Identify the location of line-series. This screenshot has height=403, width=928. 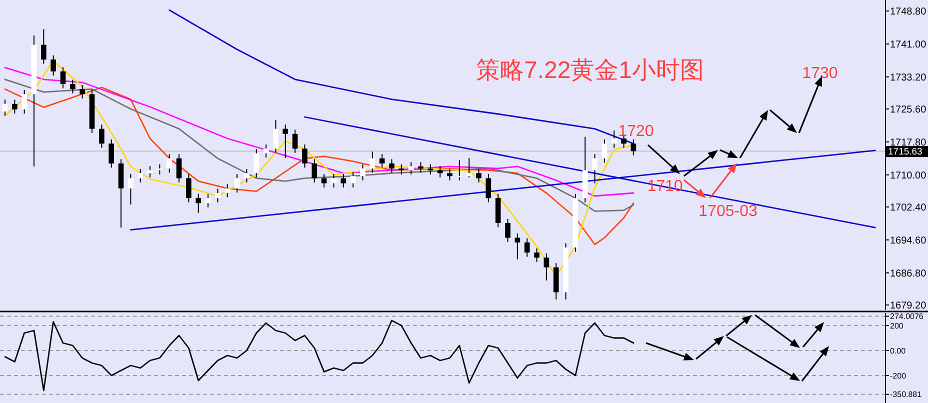
(319, 356).